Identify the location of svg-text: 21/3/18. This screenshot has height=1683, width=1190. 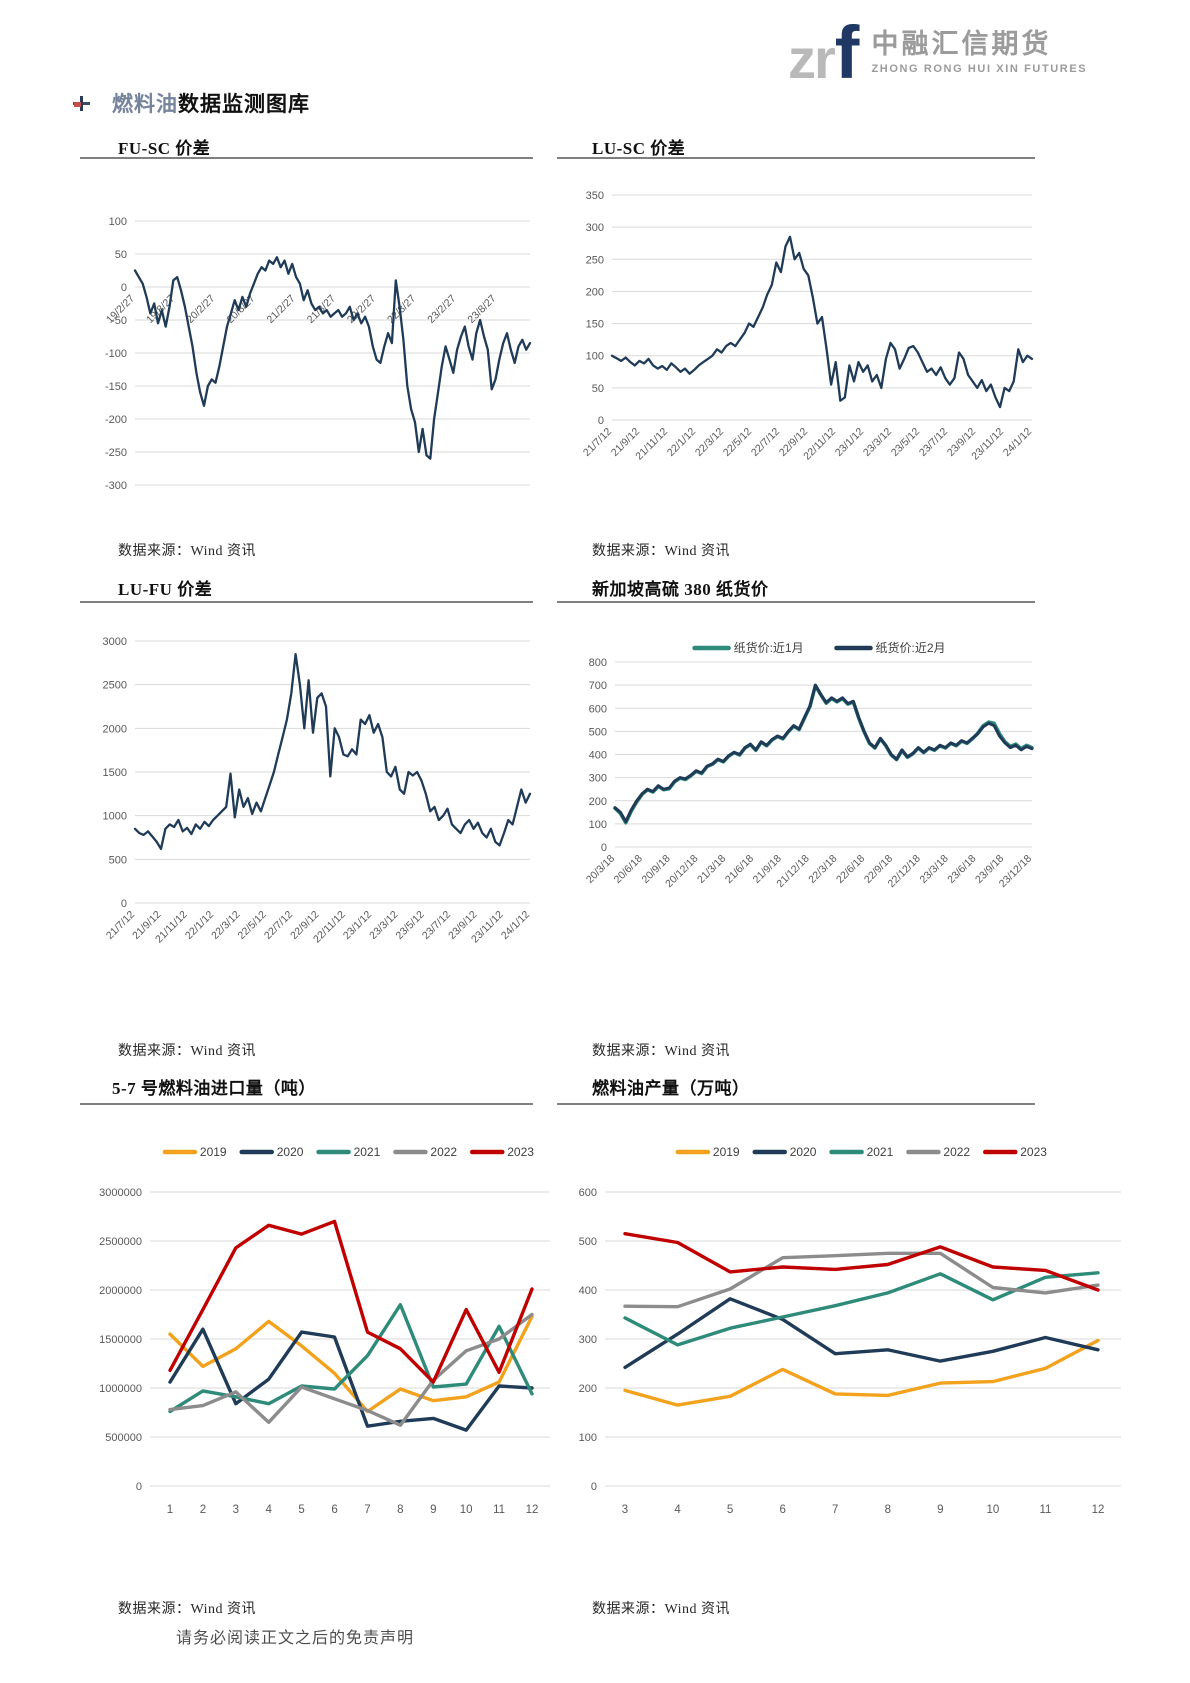
(711, 869).